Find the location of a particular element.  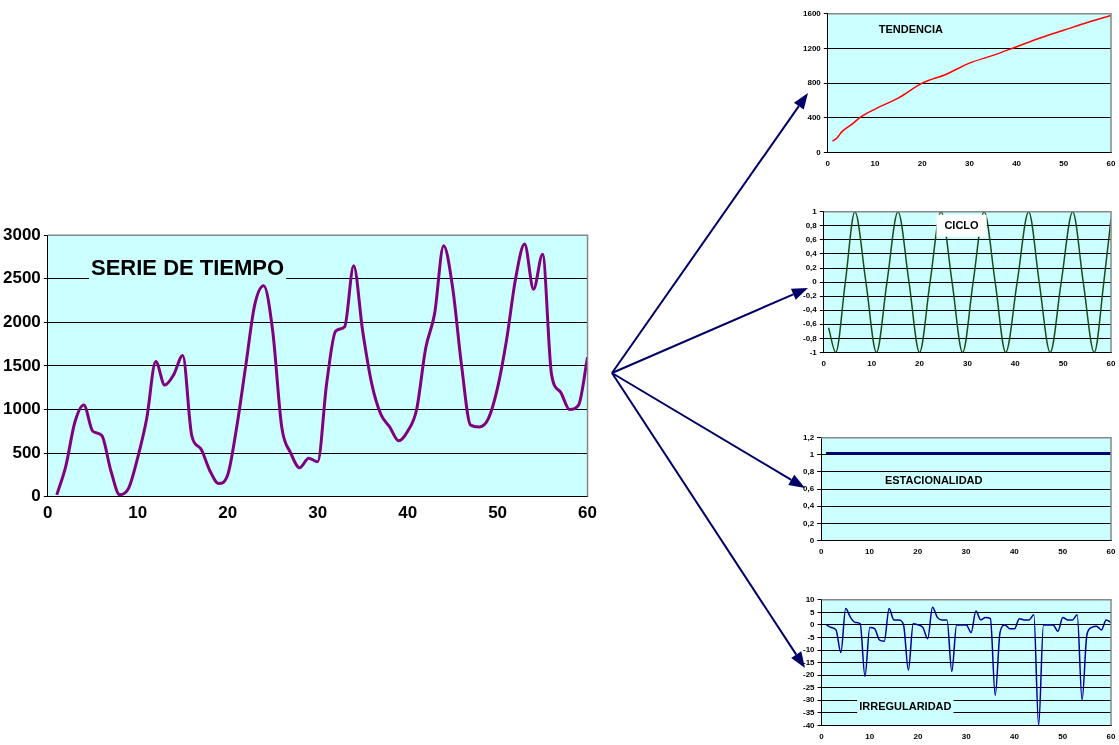

y-tick-label: -1 is located at coordinates (813, 352).